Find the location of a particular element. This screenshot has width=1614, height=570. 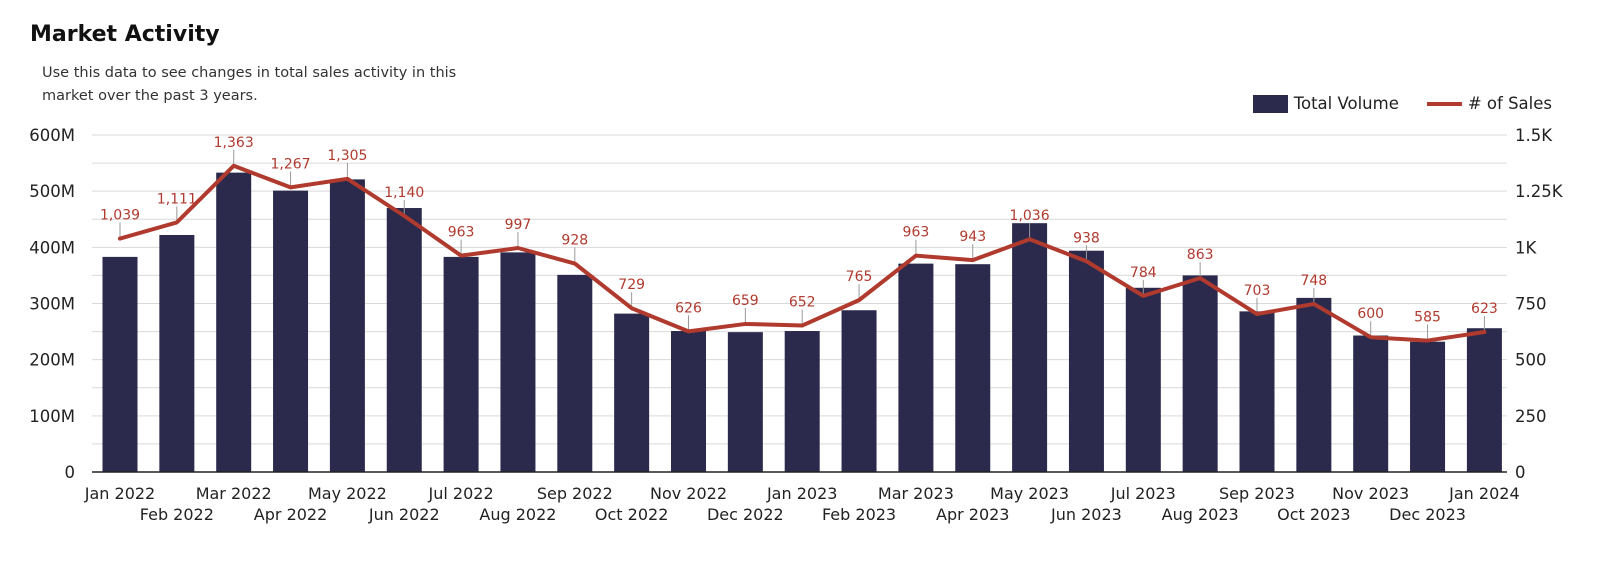

legend-item-sales: # of Sales is located at coordinates (1489, 103).